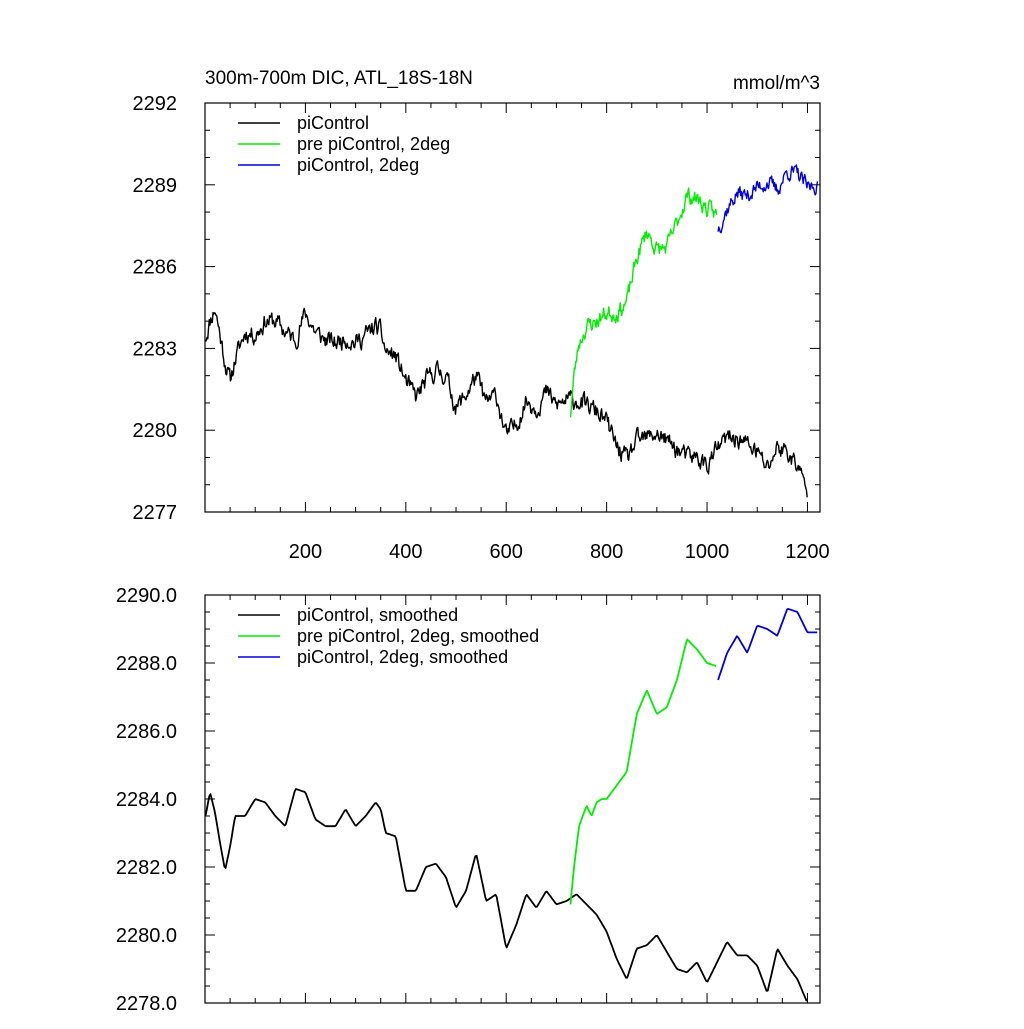  What do you see at coordinates (155, 431) in the screenshot?
I see `y-tick-label: 2280` at bounding box center [155, 431].